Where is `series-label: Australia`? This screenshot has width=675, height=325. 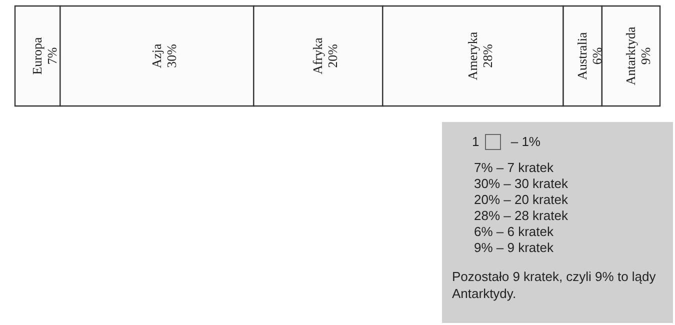 series-label: Australia is located at coordinates (582, 56).